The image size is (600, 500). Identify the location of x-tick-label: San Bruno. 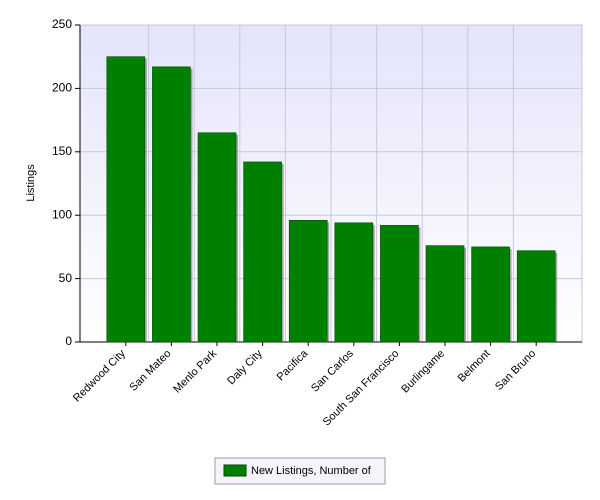
(515, 370).